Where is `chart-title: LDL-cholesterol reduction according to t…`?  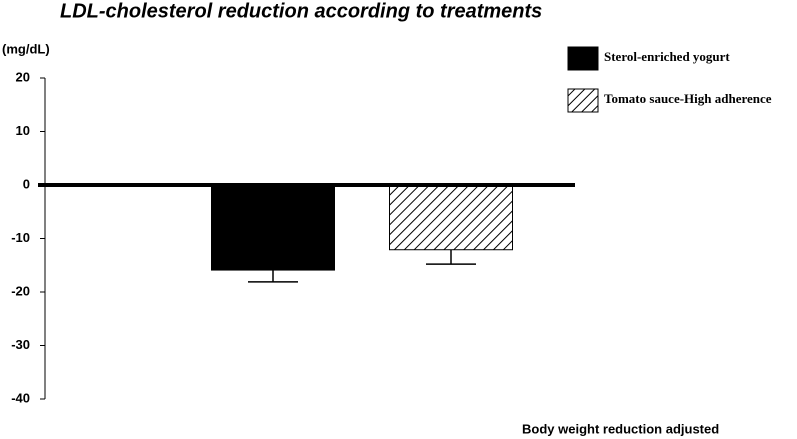 chart-title: LDL-cholesterol reduction according to t… is located at coordinates (301, 11).